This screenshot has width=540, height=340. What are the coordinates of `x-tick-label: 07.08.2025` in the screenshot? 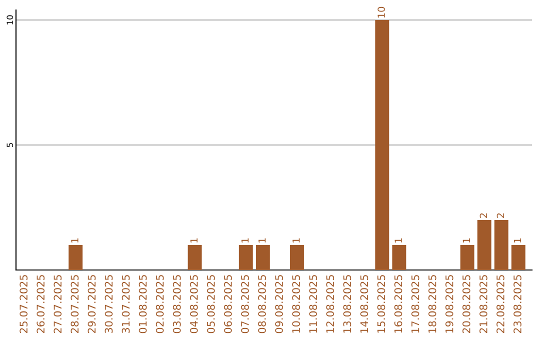 It's located at (245, 304).